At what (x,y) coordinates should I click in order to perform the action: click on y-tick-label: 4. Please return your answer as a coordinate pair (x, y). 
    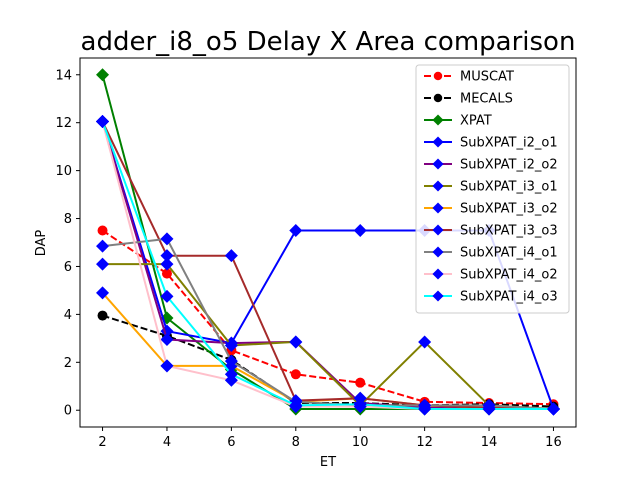
    Looking at the image, I should click on (68, 315).